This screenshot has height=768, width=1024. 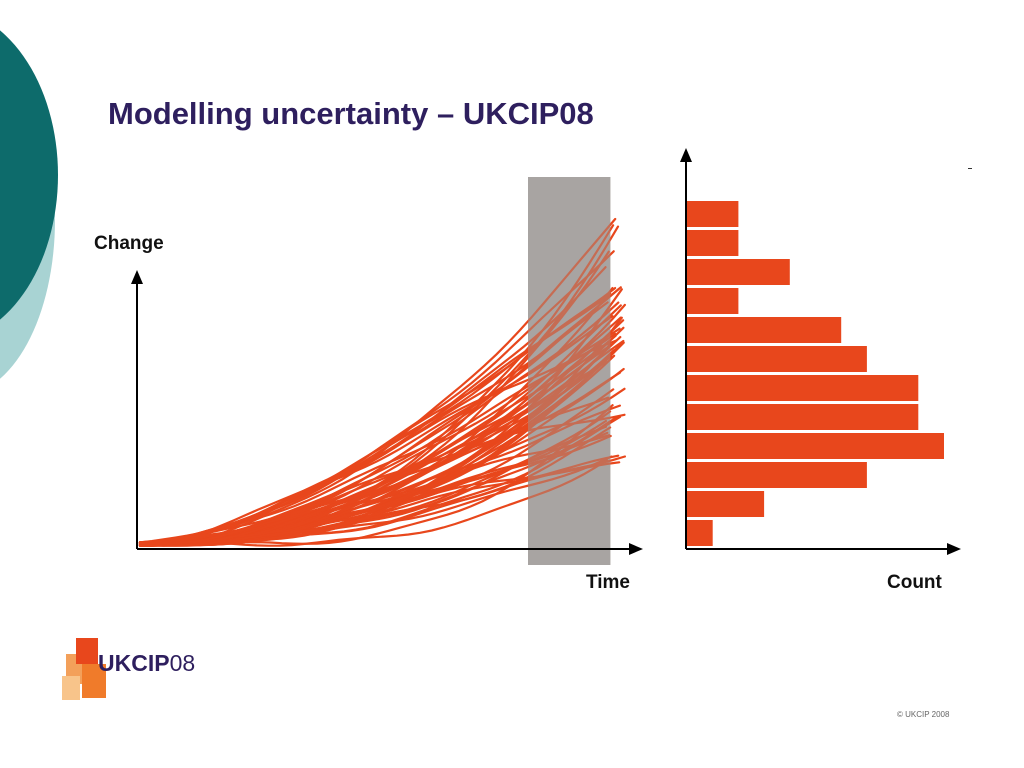 I want to click on histogram-x-axis-label: Count, so click(x=914, y=582).